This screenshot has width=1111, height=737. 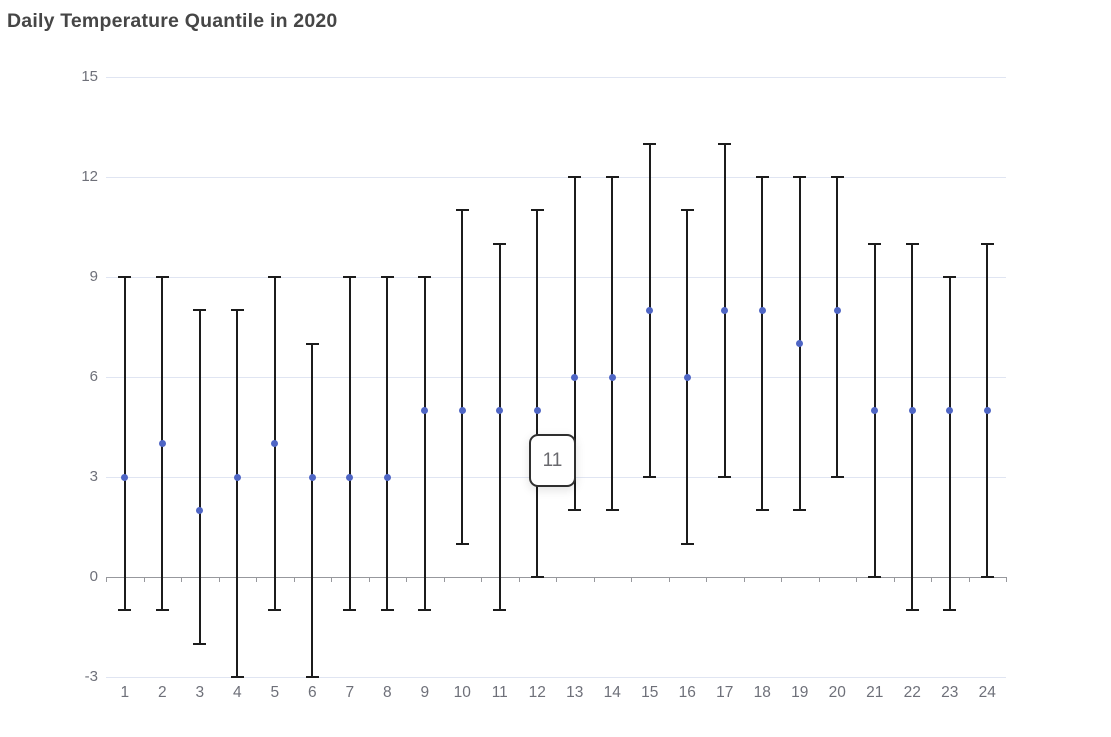 What do you see at coordinates (537, 692) in the screenshot?
I see `x-axis-category-label: 12` at bounding box center [537, 692].